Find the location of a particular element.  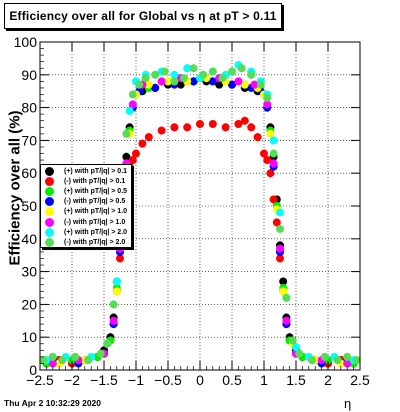

x-tick-label: 2.5 is located at coordinates (360, 380).